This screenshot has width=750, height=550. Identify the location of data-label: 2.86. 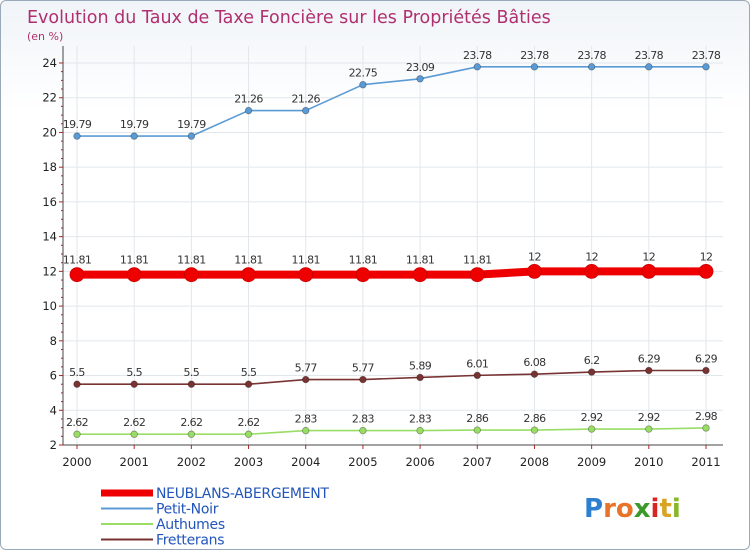
(534, 418).